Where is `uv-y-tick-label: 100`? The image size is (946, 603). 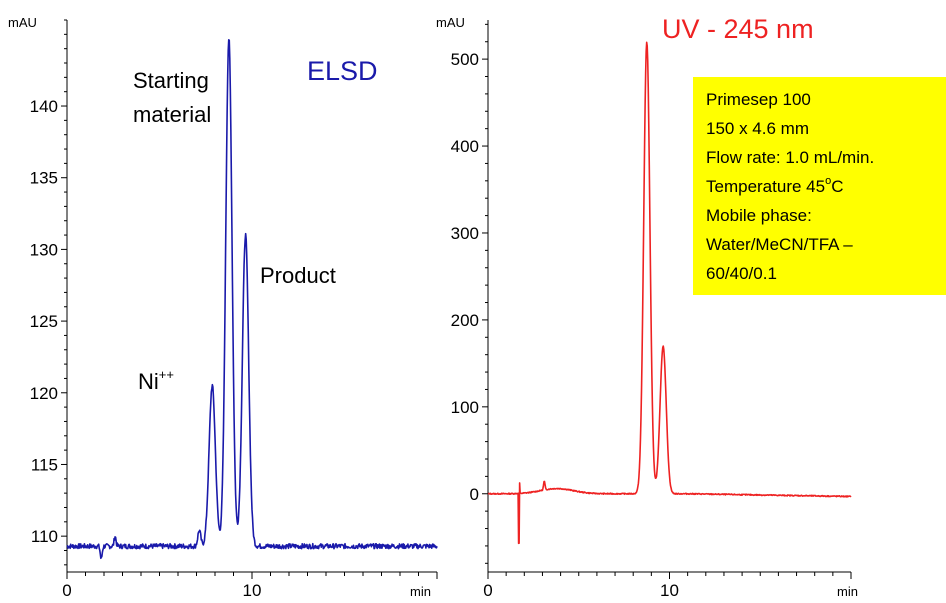 uv-y-tick-label: 100 is located at coordinates (465, 407).